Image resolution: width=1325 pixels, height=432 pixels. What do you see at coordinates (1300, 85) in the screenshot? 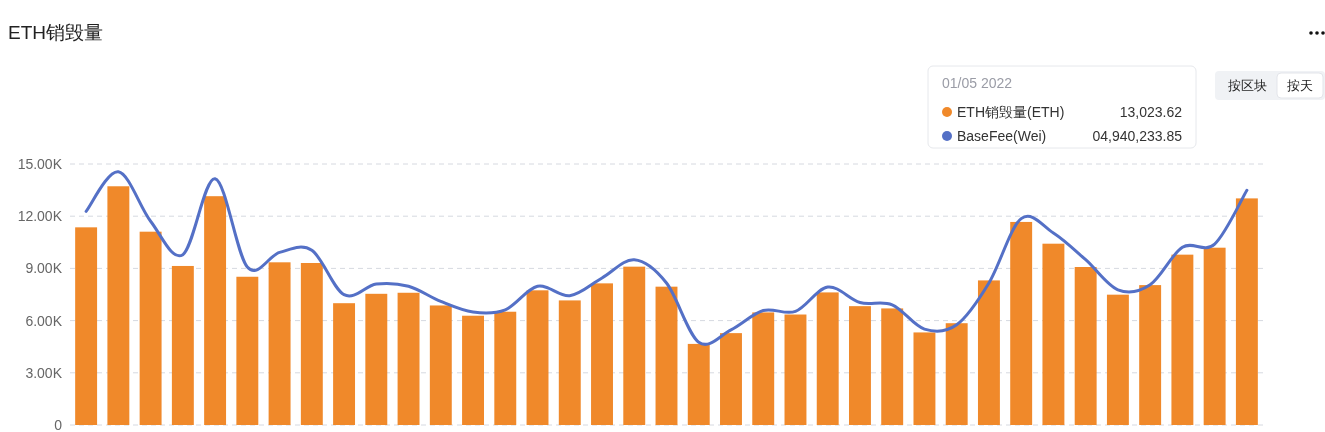
I see `text: 按天` at bounding box center [1300, 85].